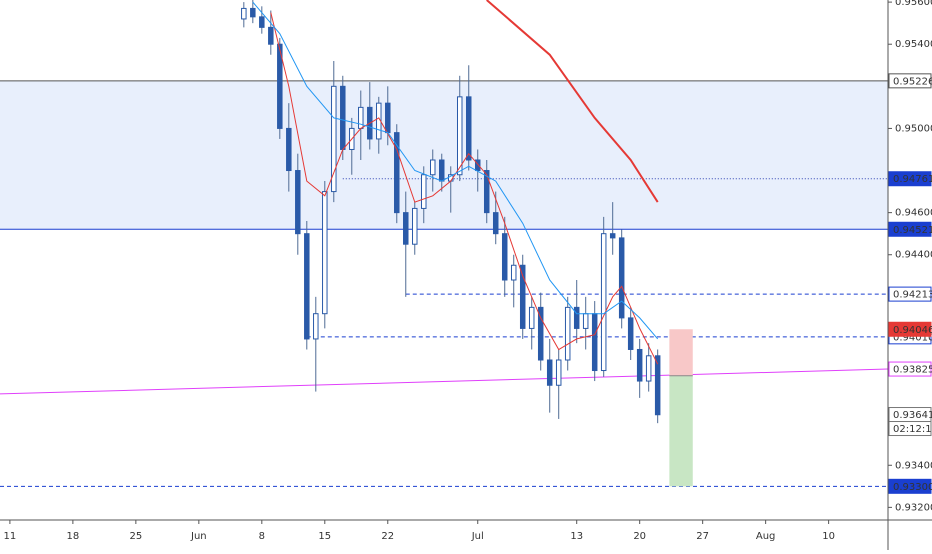 The image size is (932, 554). What do you see at coordinates (912, 415) in the screenshot?
I see `current-price-label: 0.93641` at bounding box center [912, 415].